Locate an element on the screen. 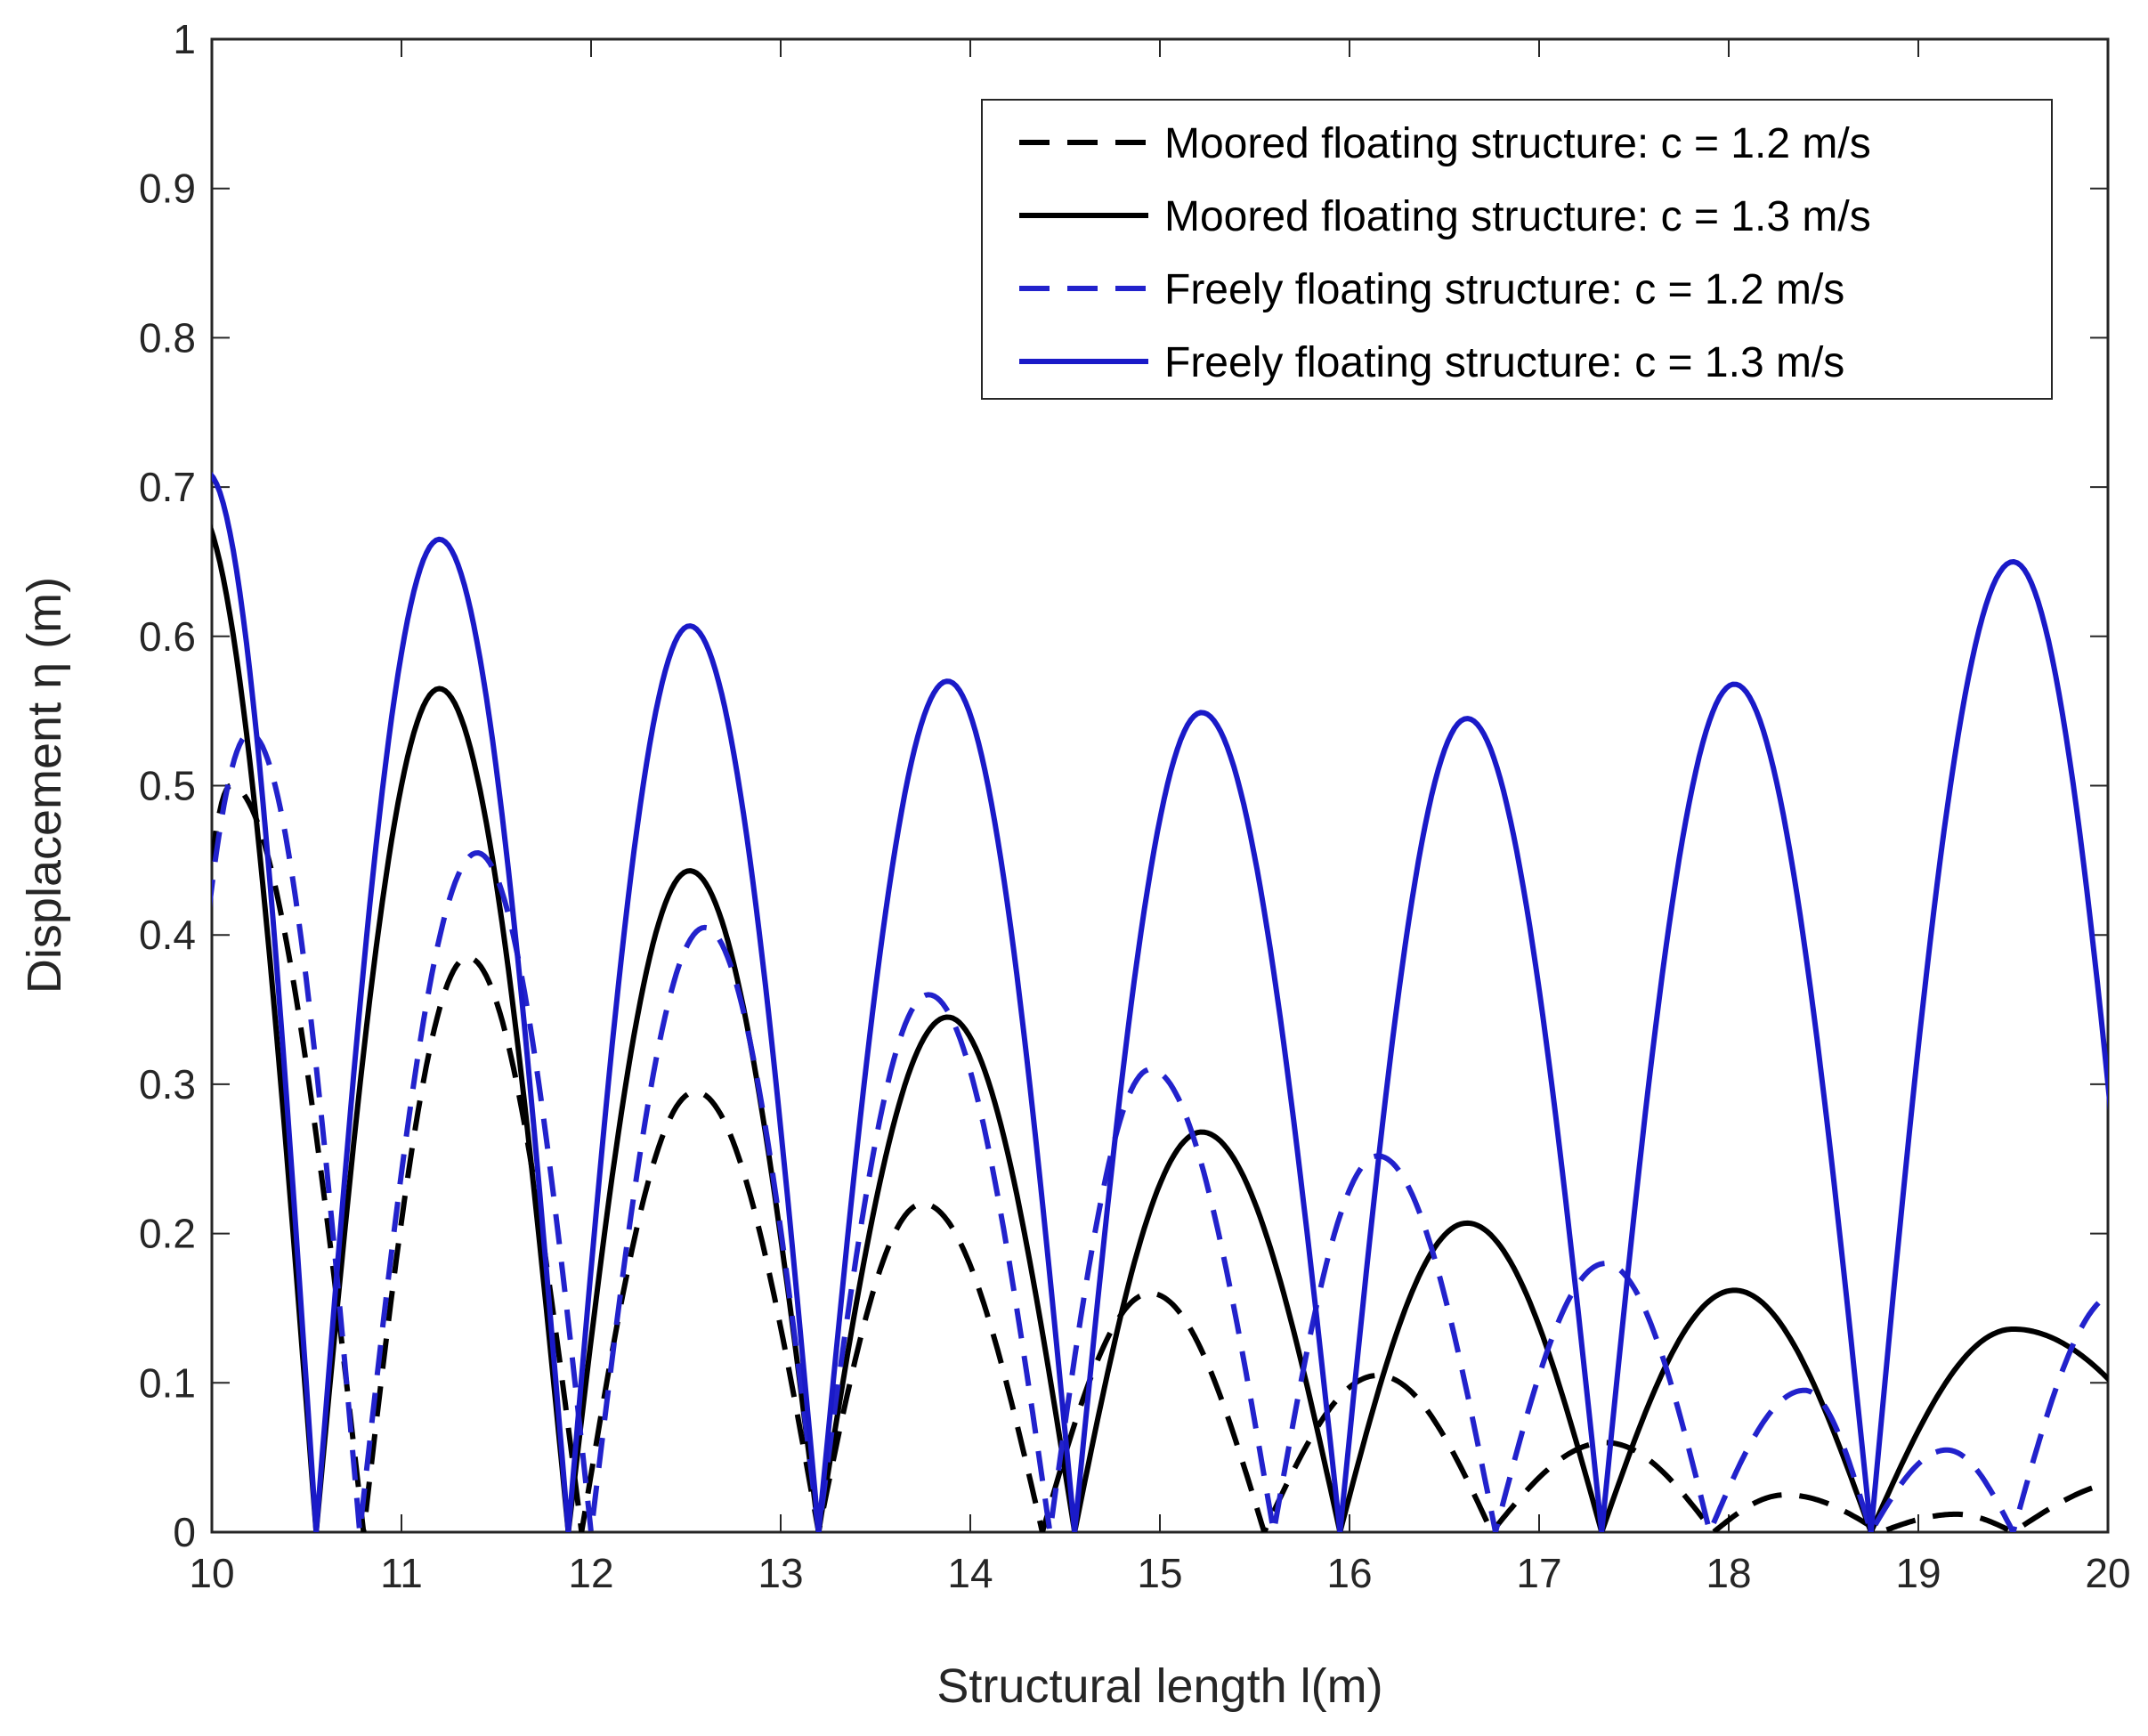 The height and width of the screenshot is (1736, 2148). x-tick-label: 12 is located at coordinates (590, 1573).